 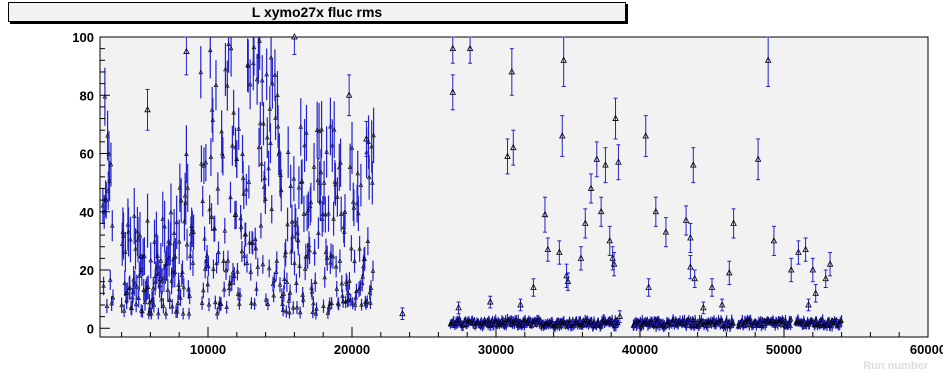 What do you see at coordinates (496, 349) in the screenshot?
I see `x-tick-label: 30000` at bounding box center [496, 349].